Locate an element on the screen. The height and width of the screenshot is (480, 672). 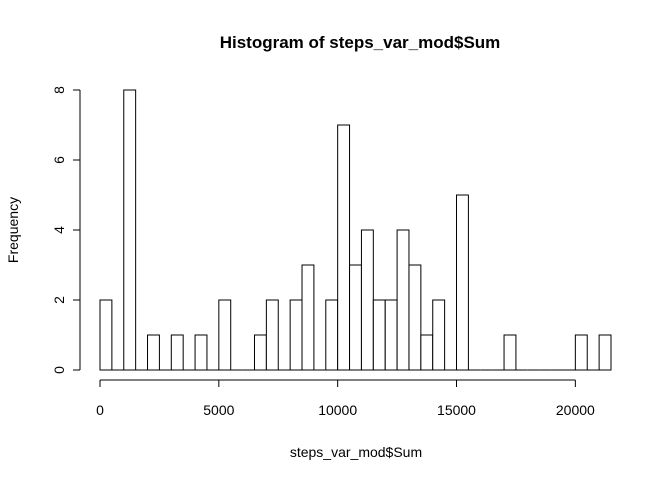
y-tick-label: 2 is located at coordinates (59, 300).